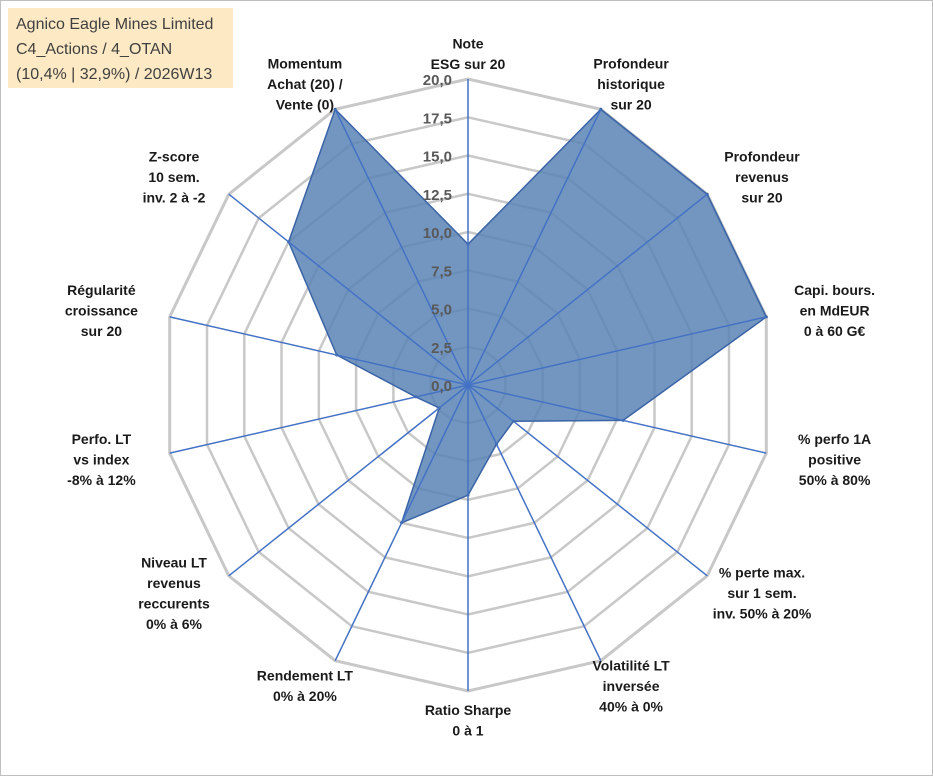 This screenshot has width=933, height=776. I want to click on axis-label-6: Volatilité LT inversée 40% à 0%, so click(631, 685).